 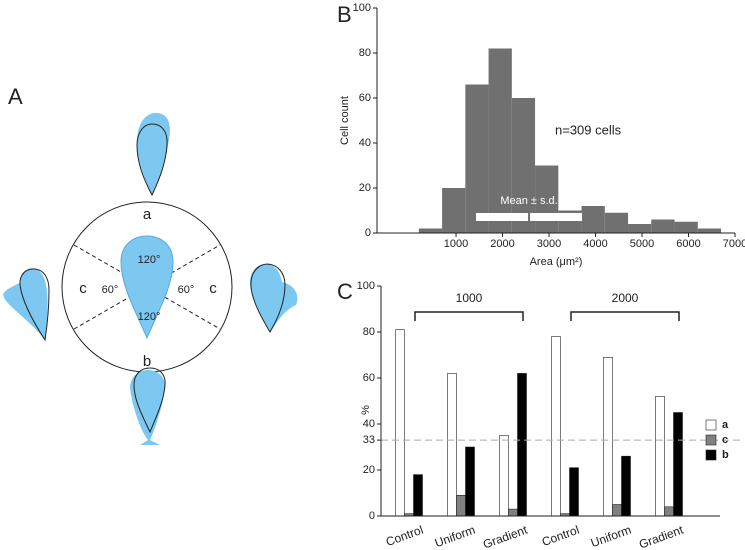 I want to click on legend-label: a, so click(x=725, y=425).